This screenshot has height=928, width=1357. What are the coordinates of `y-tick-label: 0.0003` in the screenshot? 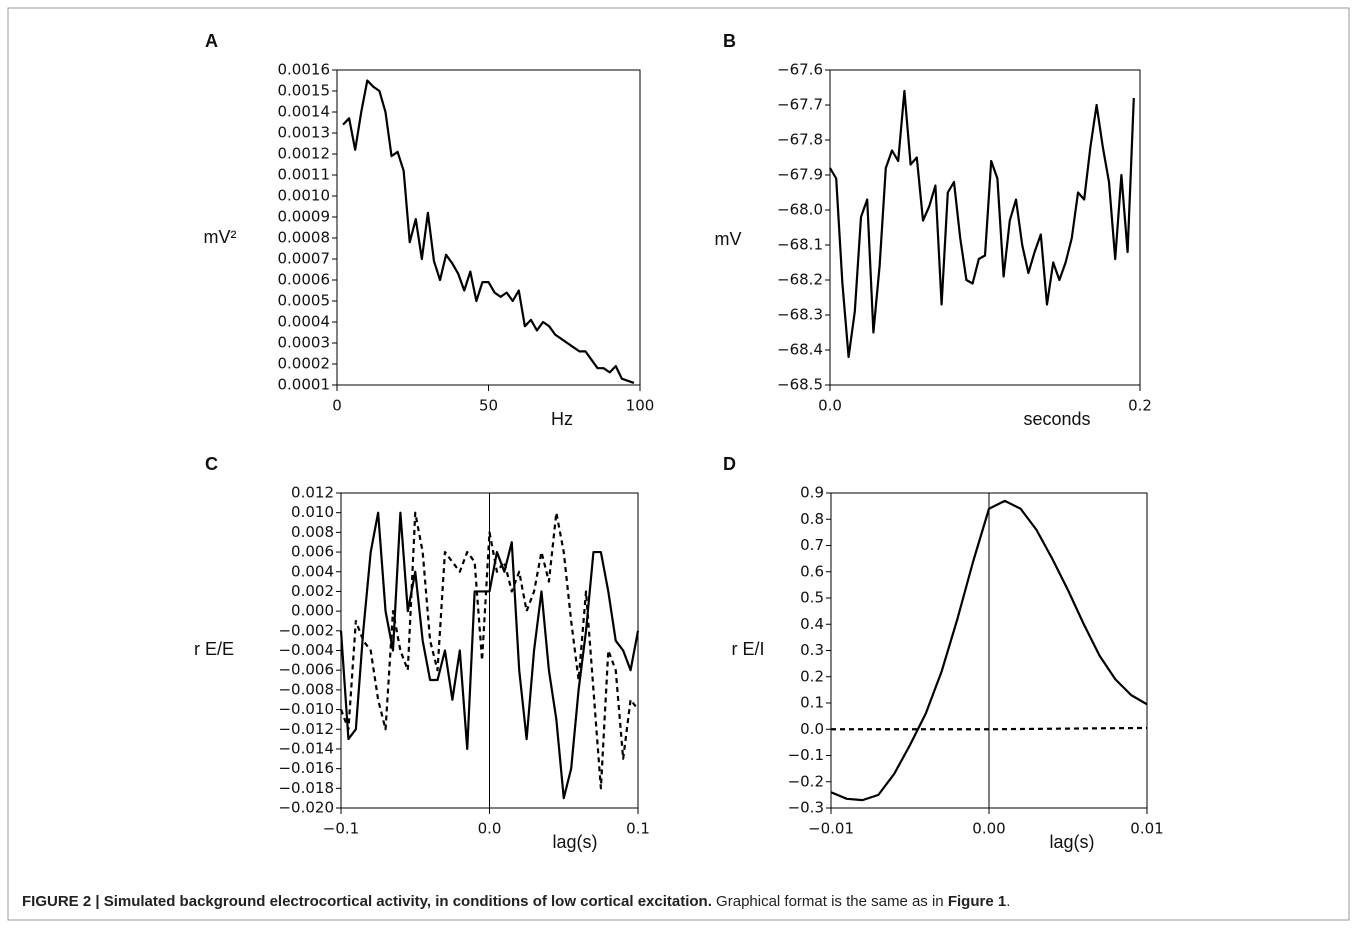 It's located at (304, 343).